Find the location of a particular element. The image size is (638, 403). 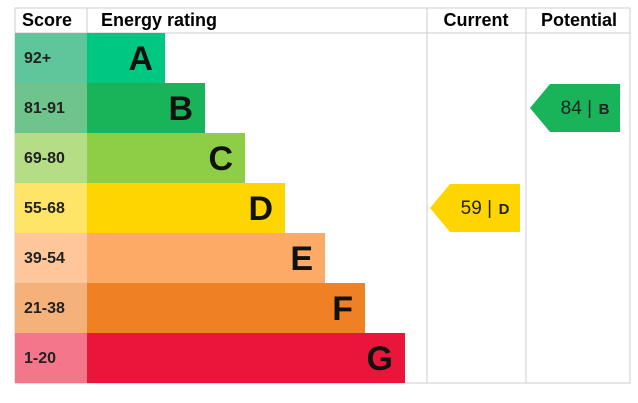

score-label: 81-91 is located at coordinates (44, 108).